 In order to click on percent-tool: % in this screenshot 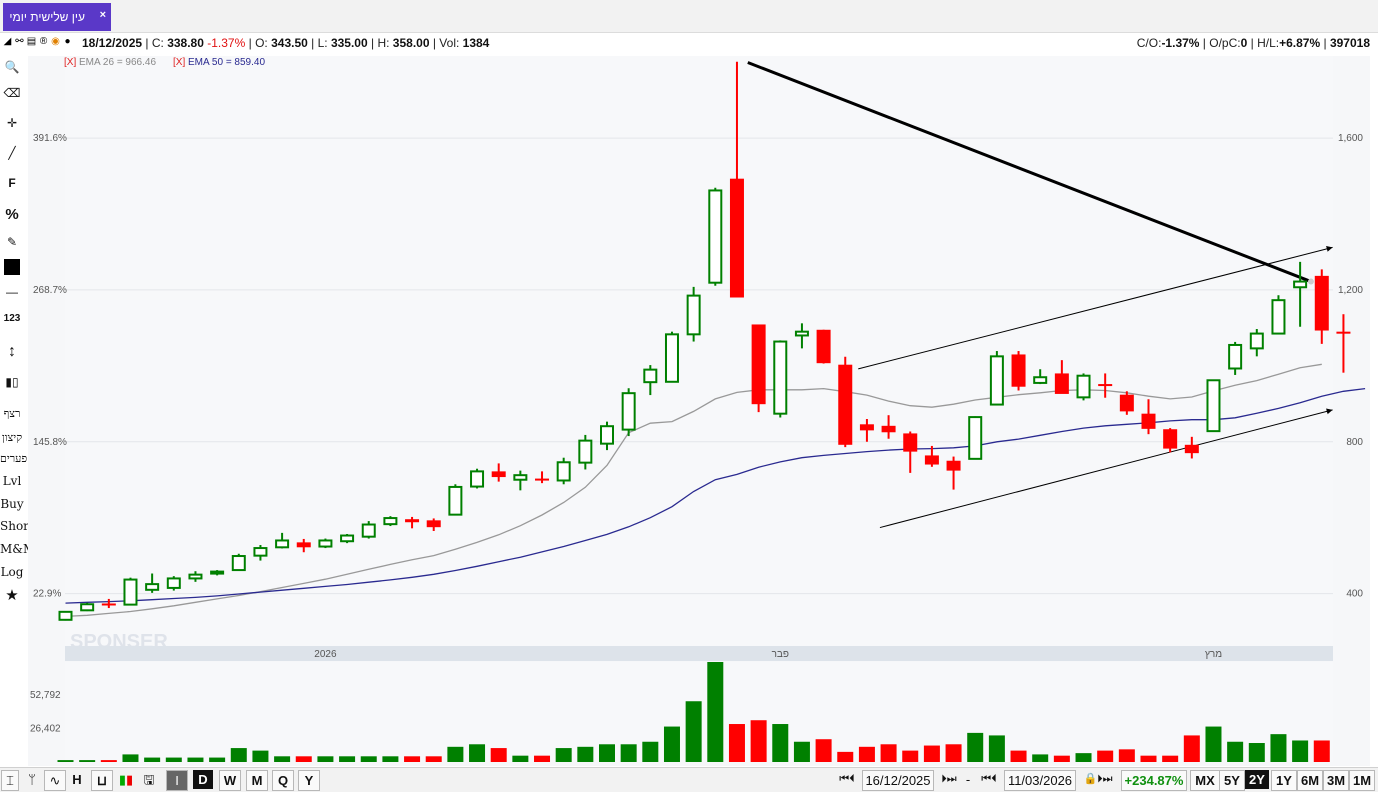, I will do `click(12, 214)`.